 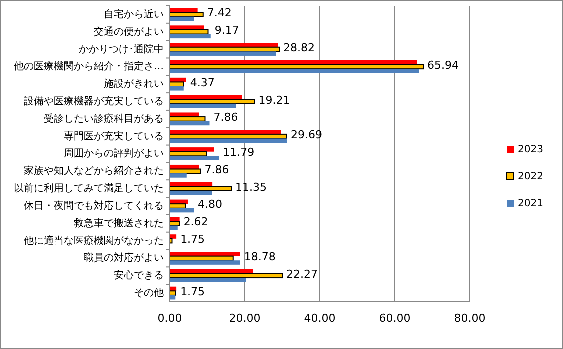 I want to click on y-tick-label: 交通の便がよい, so click(x=129, y=32).